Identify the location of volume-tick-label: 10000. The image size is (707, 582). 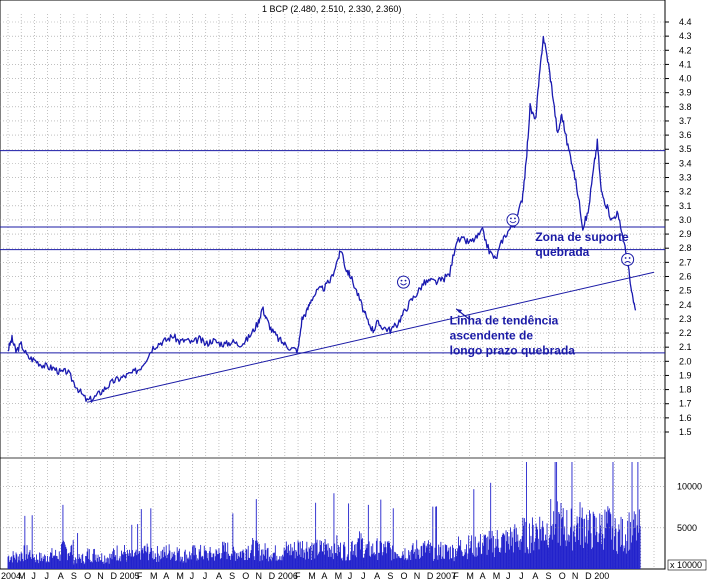
(689, 487).